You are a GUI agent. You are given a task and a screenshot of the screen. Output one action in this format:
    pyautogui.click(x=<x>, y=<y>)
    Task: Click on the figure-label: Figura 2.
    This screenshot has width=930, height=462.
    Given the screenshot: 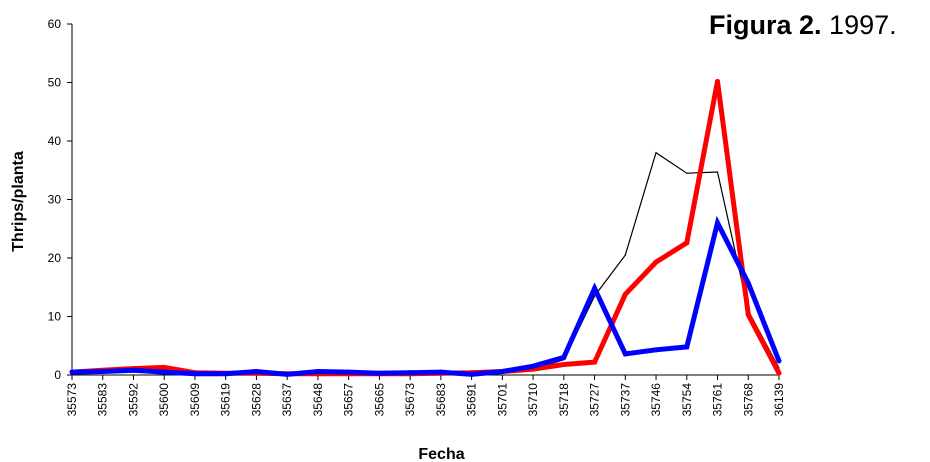 What is the action you would take?
    pyautogui.click(x=765, y=25)
    